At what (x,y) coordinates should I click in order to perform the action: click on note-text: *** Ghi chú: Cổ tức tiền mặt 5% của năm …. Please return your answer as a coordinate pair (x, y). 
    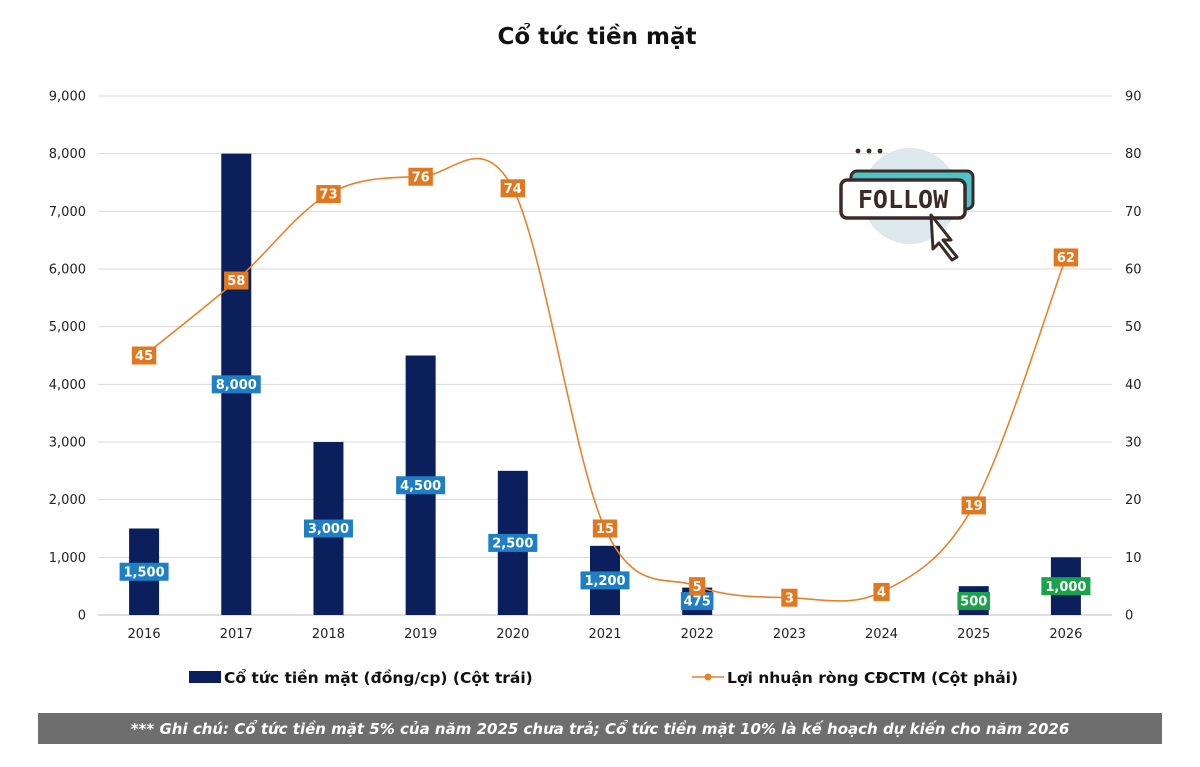
    Looking at the image, I should click on (600, 728).